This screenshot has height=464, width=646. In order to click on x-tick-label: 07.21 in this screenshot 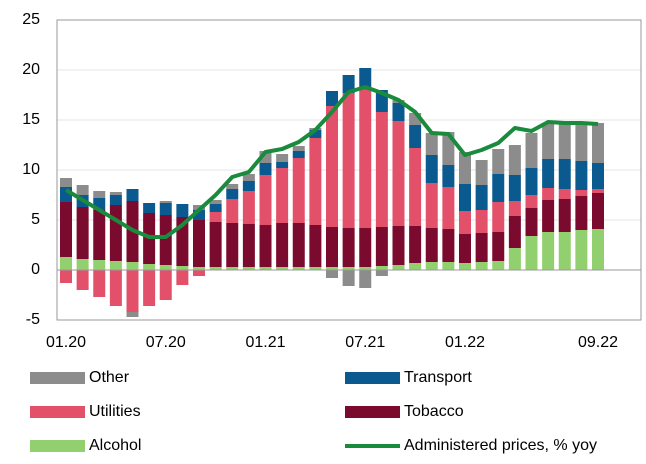, I will do `click(365, 342)`.